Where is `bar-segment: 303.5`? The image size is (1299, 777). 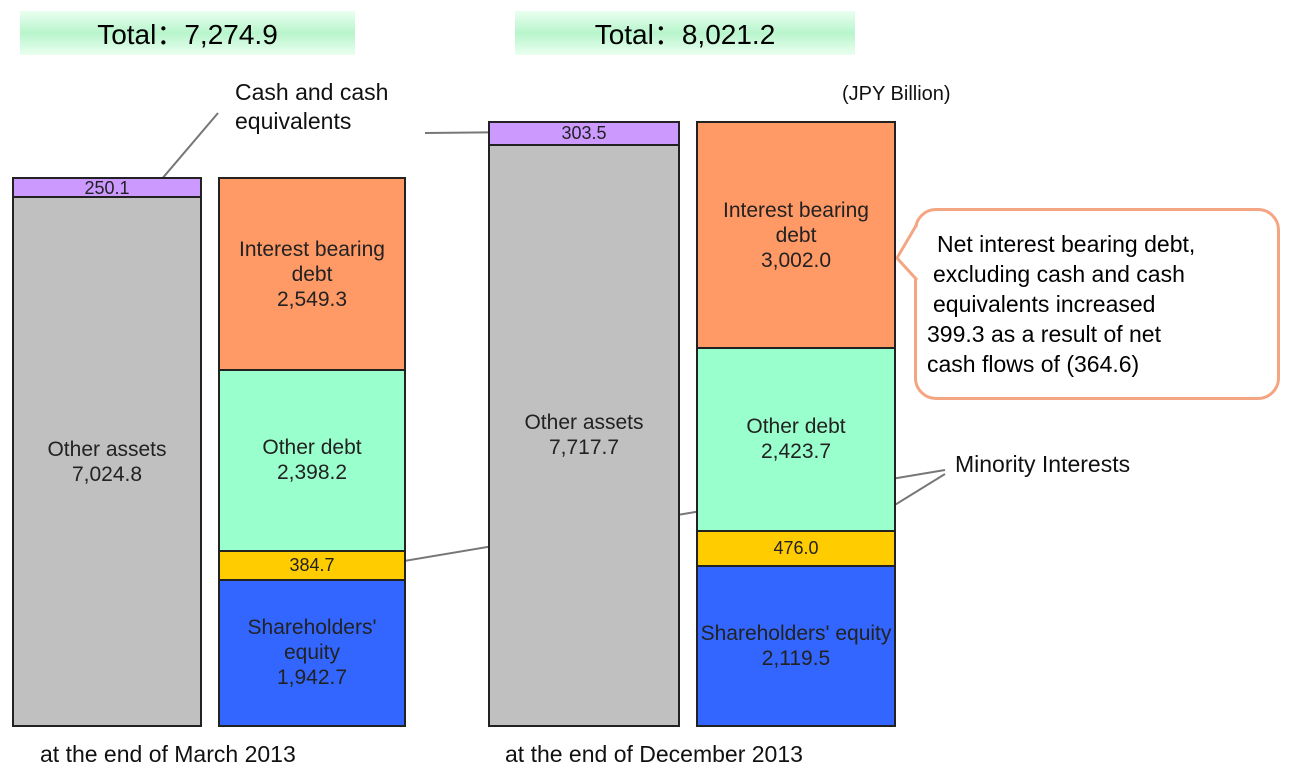 bar-segment: 303.5 is located at coordinates (584, 133).